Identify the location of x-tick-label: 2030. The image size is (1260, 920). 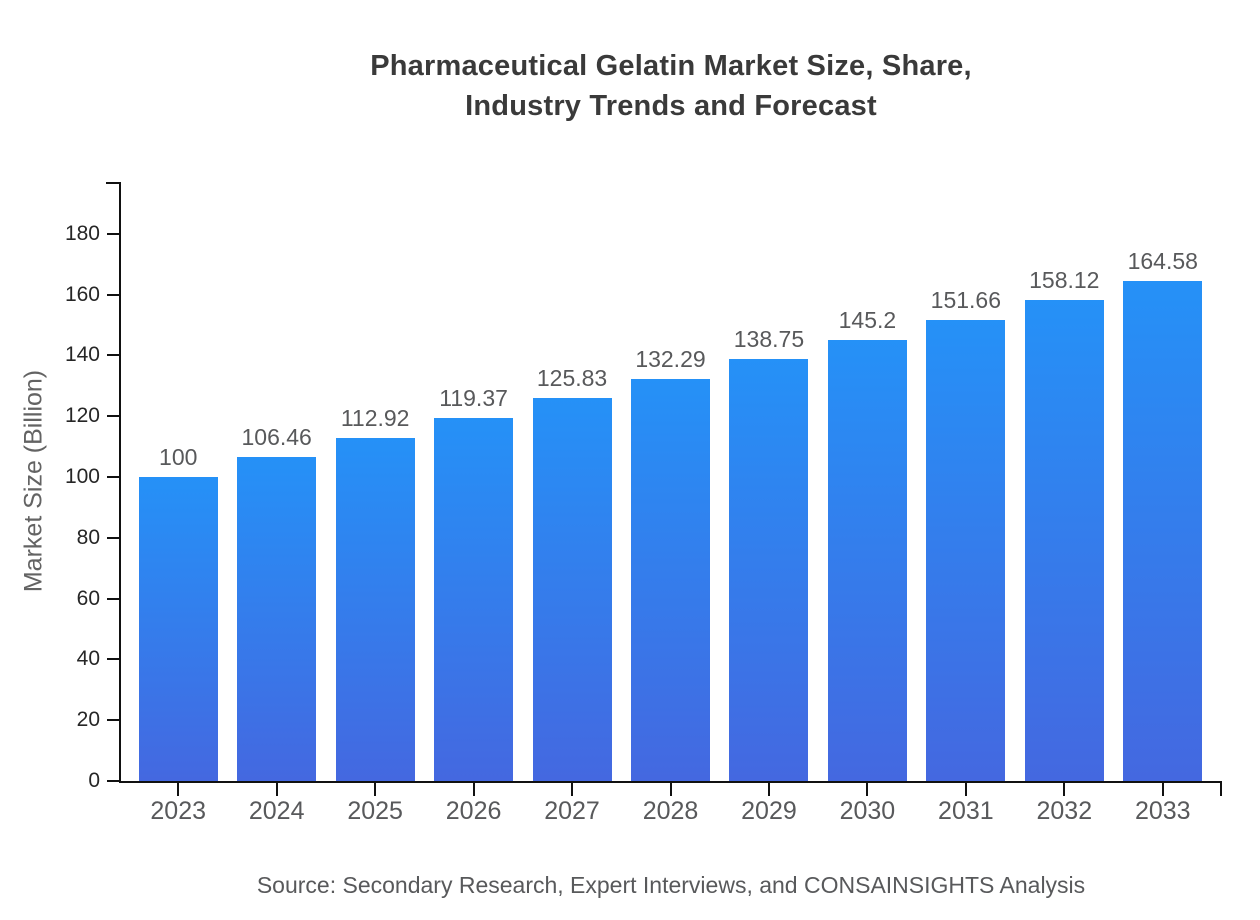
(867, 811).